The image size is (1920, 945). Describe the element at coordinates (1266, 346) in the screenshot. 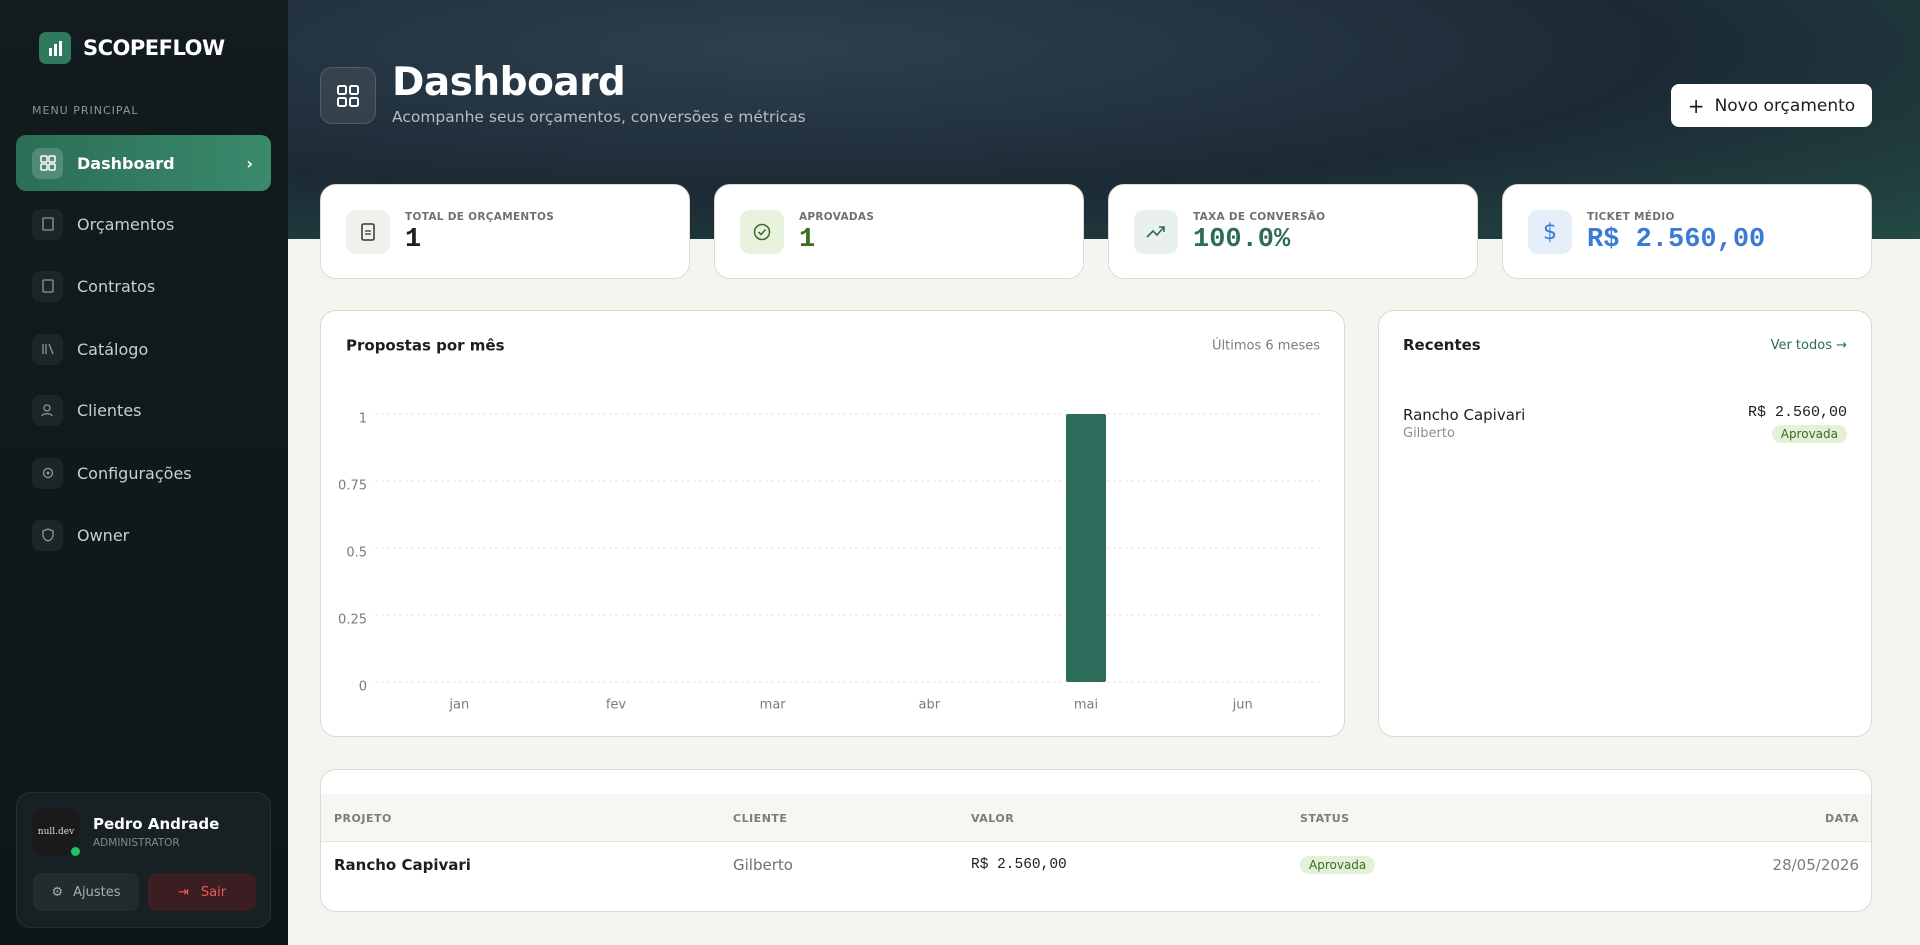

I see `chart-subtitle: Últimos 6 meses` at that location.